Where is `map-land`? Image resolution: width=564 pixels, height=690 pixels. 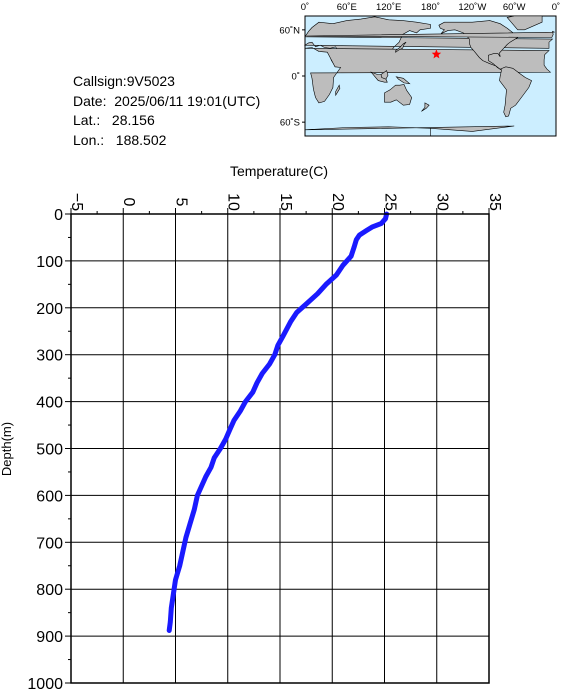
map-land is located at coordinates (429, 75).